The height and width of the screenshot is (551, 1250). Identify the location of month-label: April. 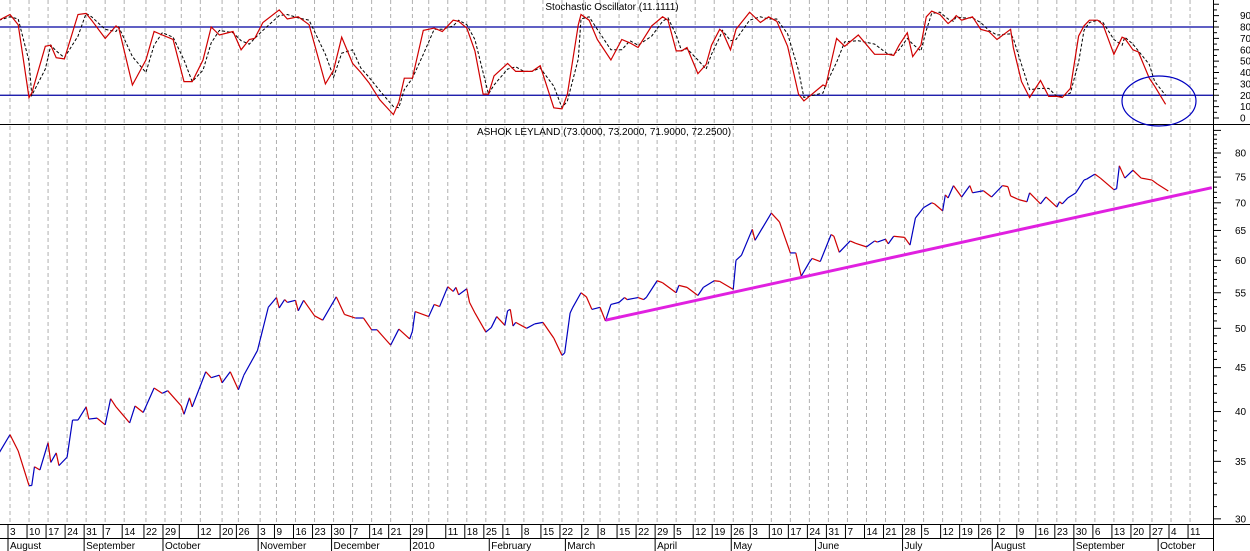
(667, 546).